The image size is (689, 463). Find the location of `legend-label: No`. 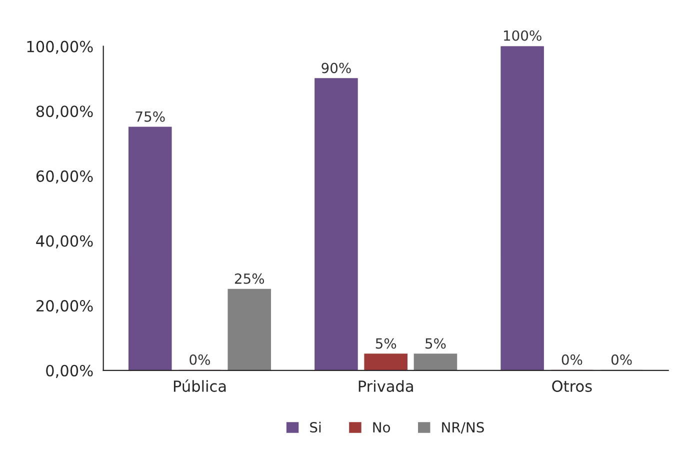

legend-label: No is located at coordinates (381, 427).